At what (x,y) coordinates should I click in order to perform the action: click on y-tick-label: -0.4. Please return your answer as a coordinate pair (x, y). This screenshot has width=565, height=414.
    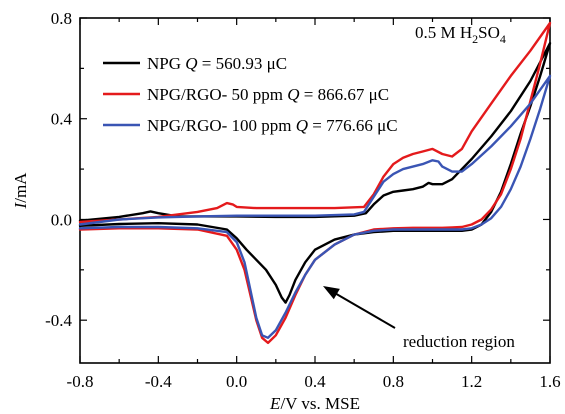
    Looking at the image, I should click on (58, 320).